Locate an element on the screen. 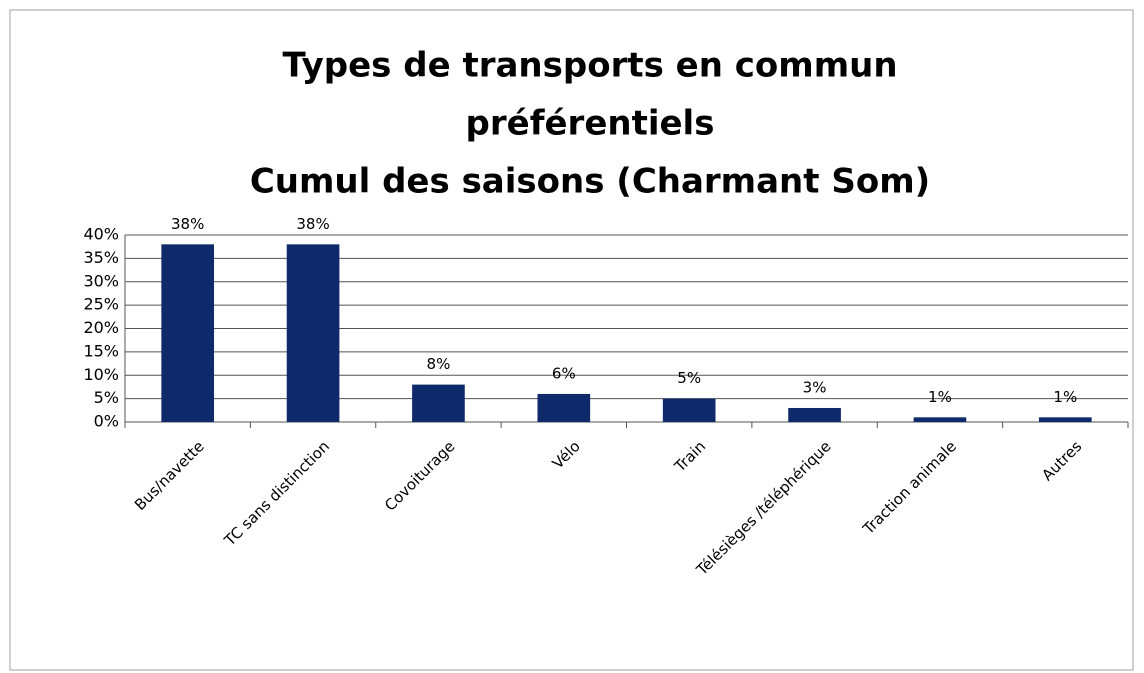  y-tick-label: 5% is located at coordinates (106, 397).